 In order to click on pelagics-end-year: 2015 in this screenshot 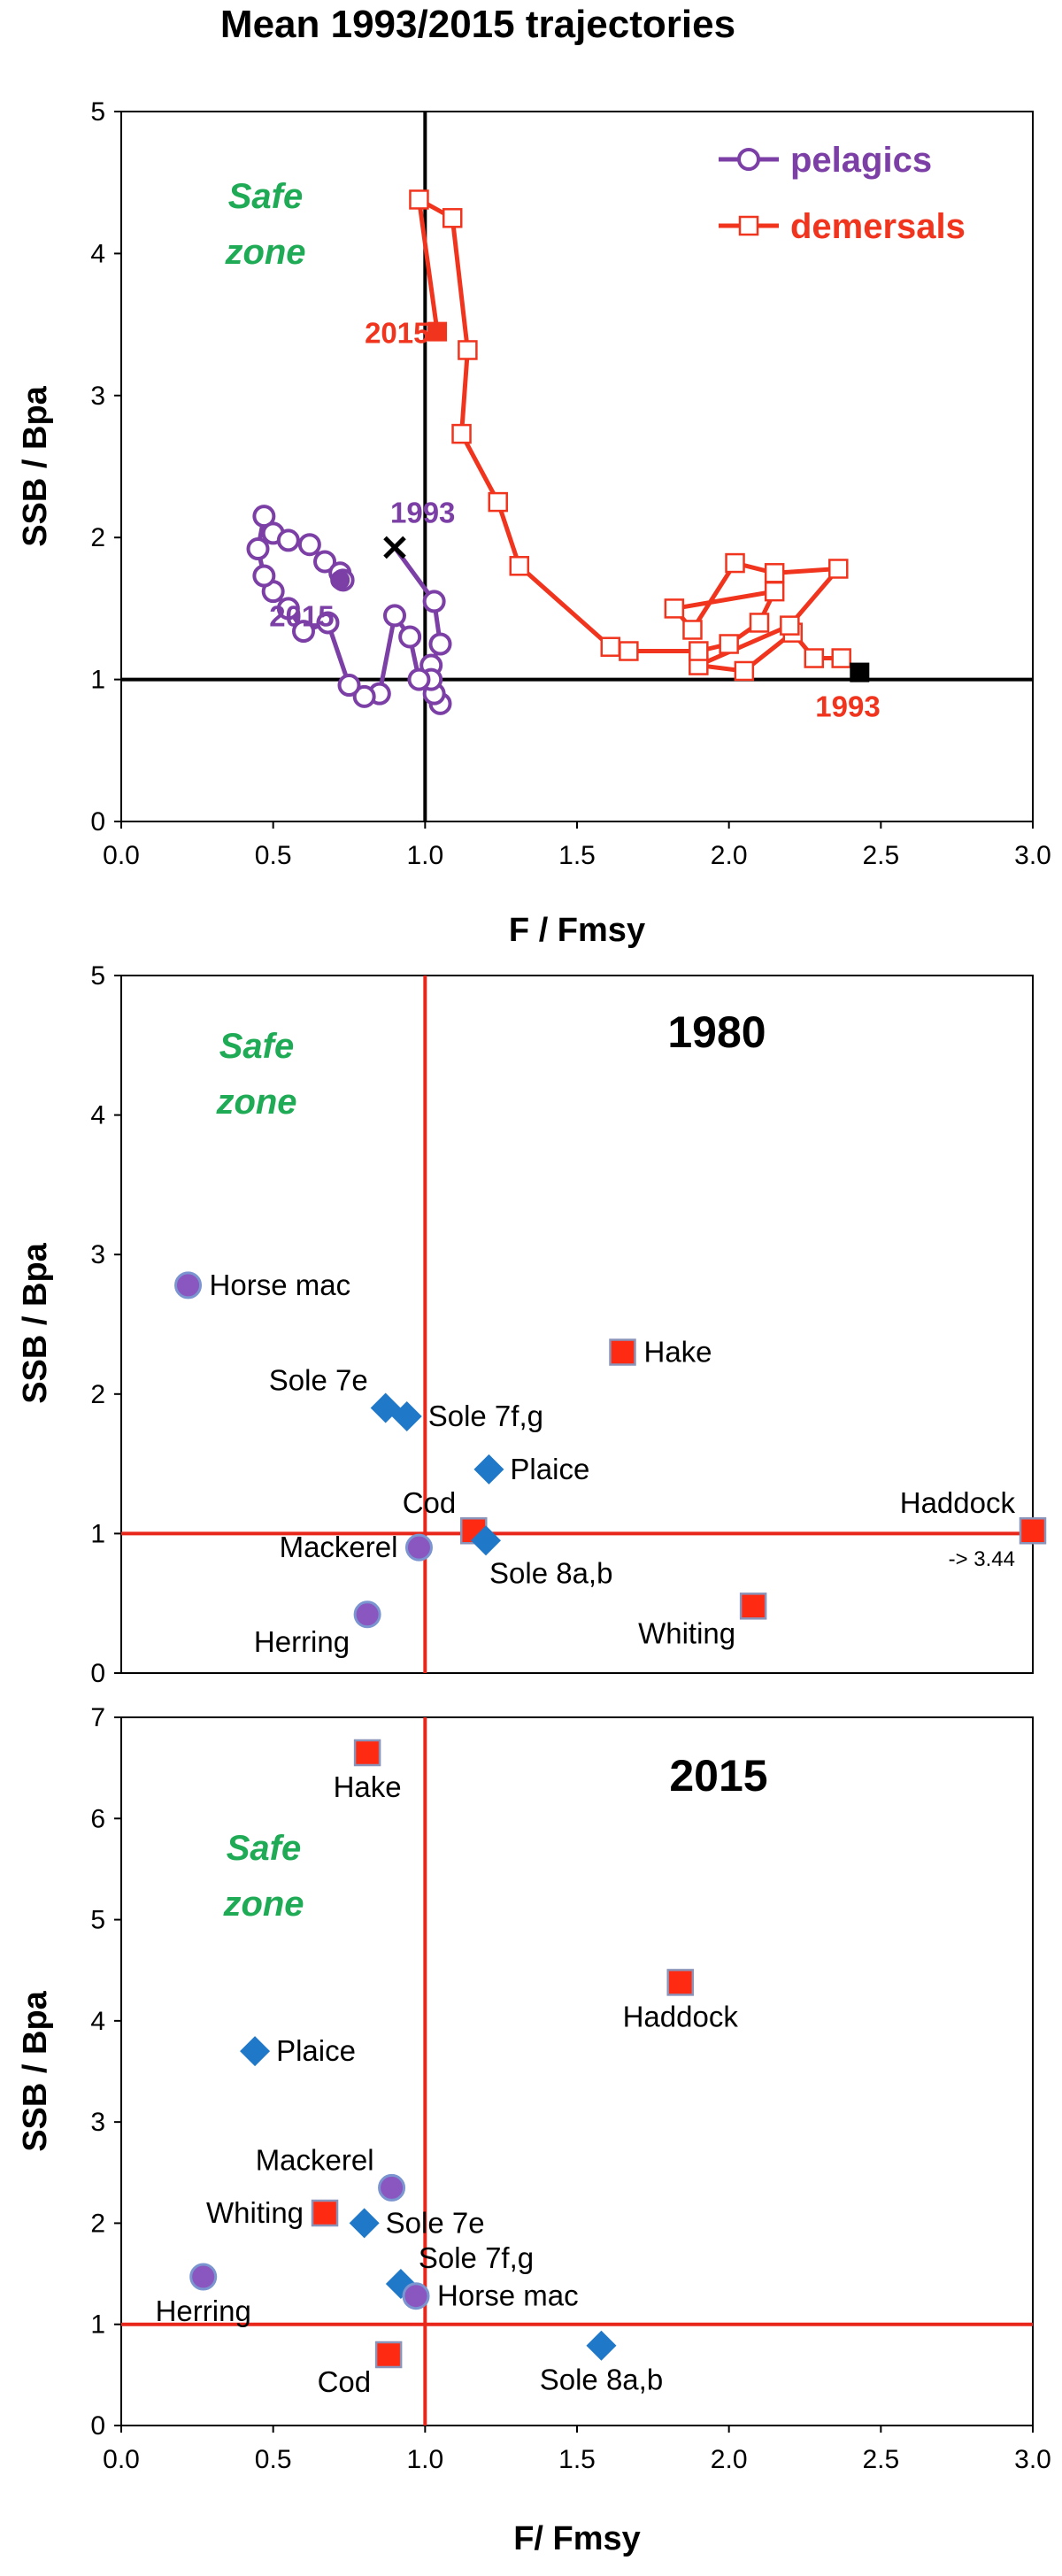, I will do `click(302, 615)`.